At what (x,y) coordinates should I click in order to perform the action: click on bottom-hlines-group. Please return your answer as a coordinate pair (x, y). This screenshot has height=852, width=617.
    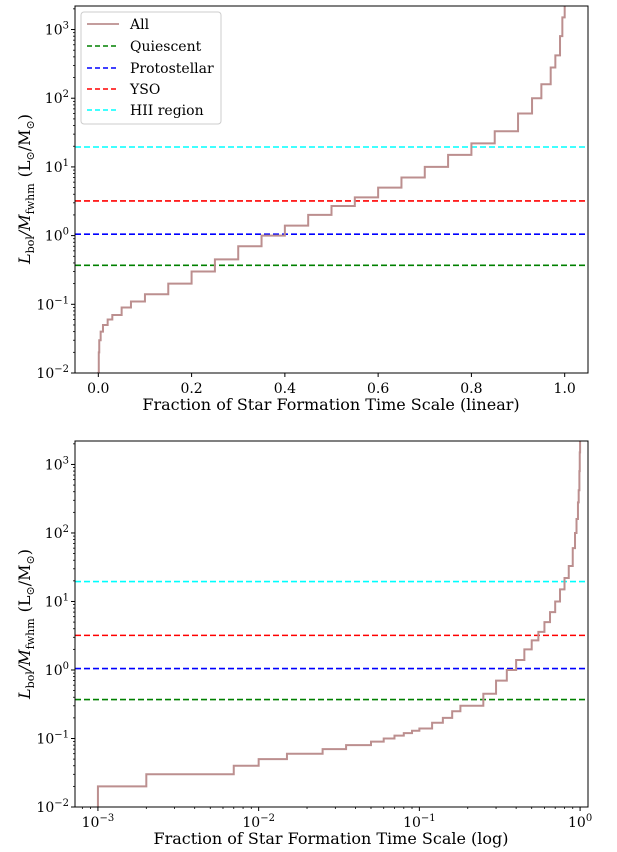
    Looking at the image, I should click on (331, 640).